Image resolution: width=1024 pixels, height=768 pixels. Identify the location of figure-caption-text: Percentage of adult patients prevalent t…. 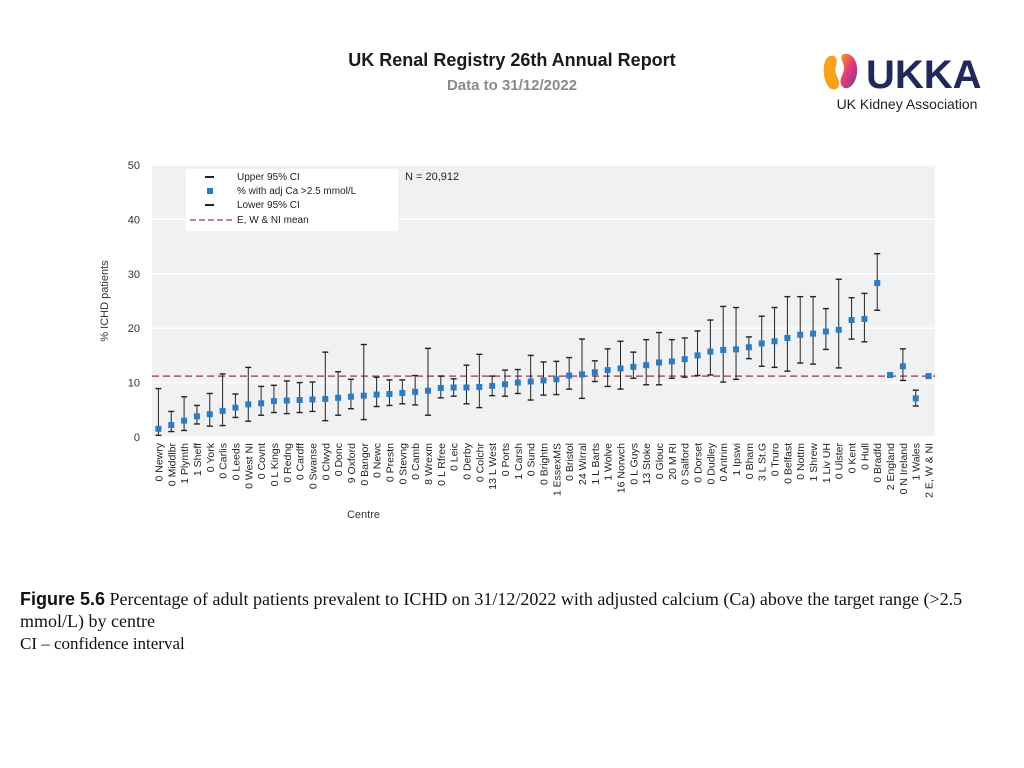
(491, 610).